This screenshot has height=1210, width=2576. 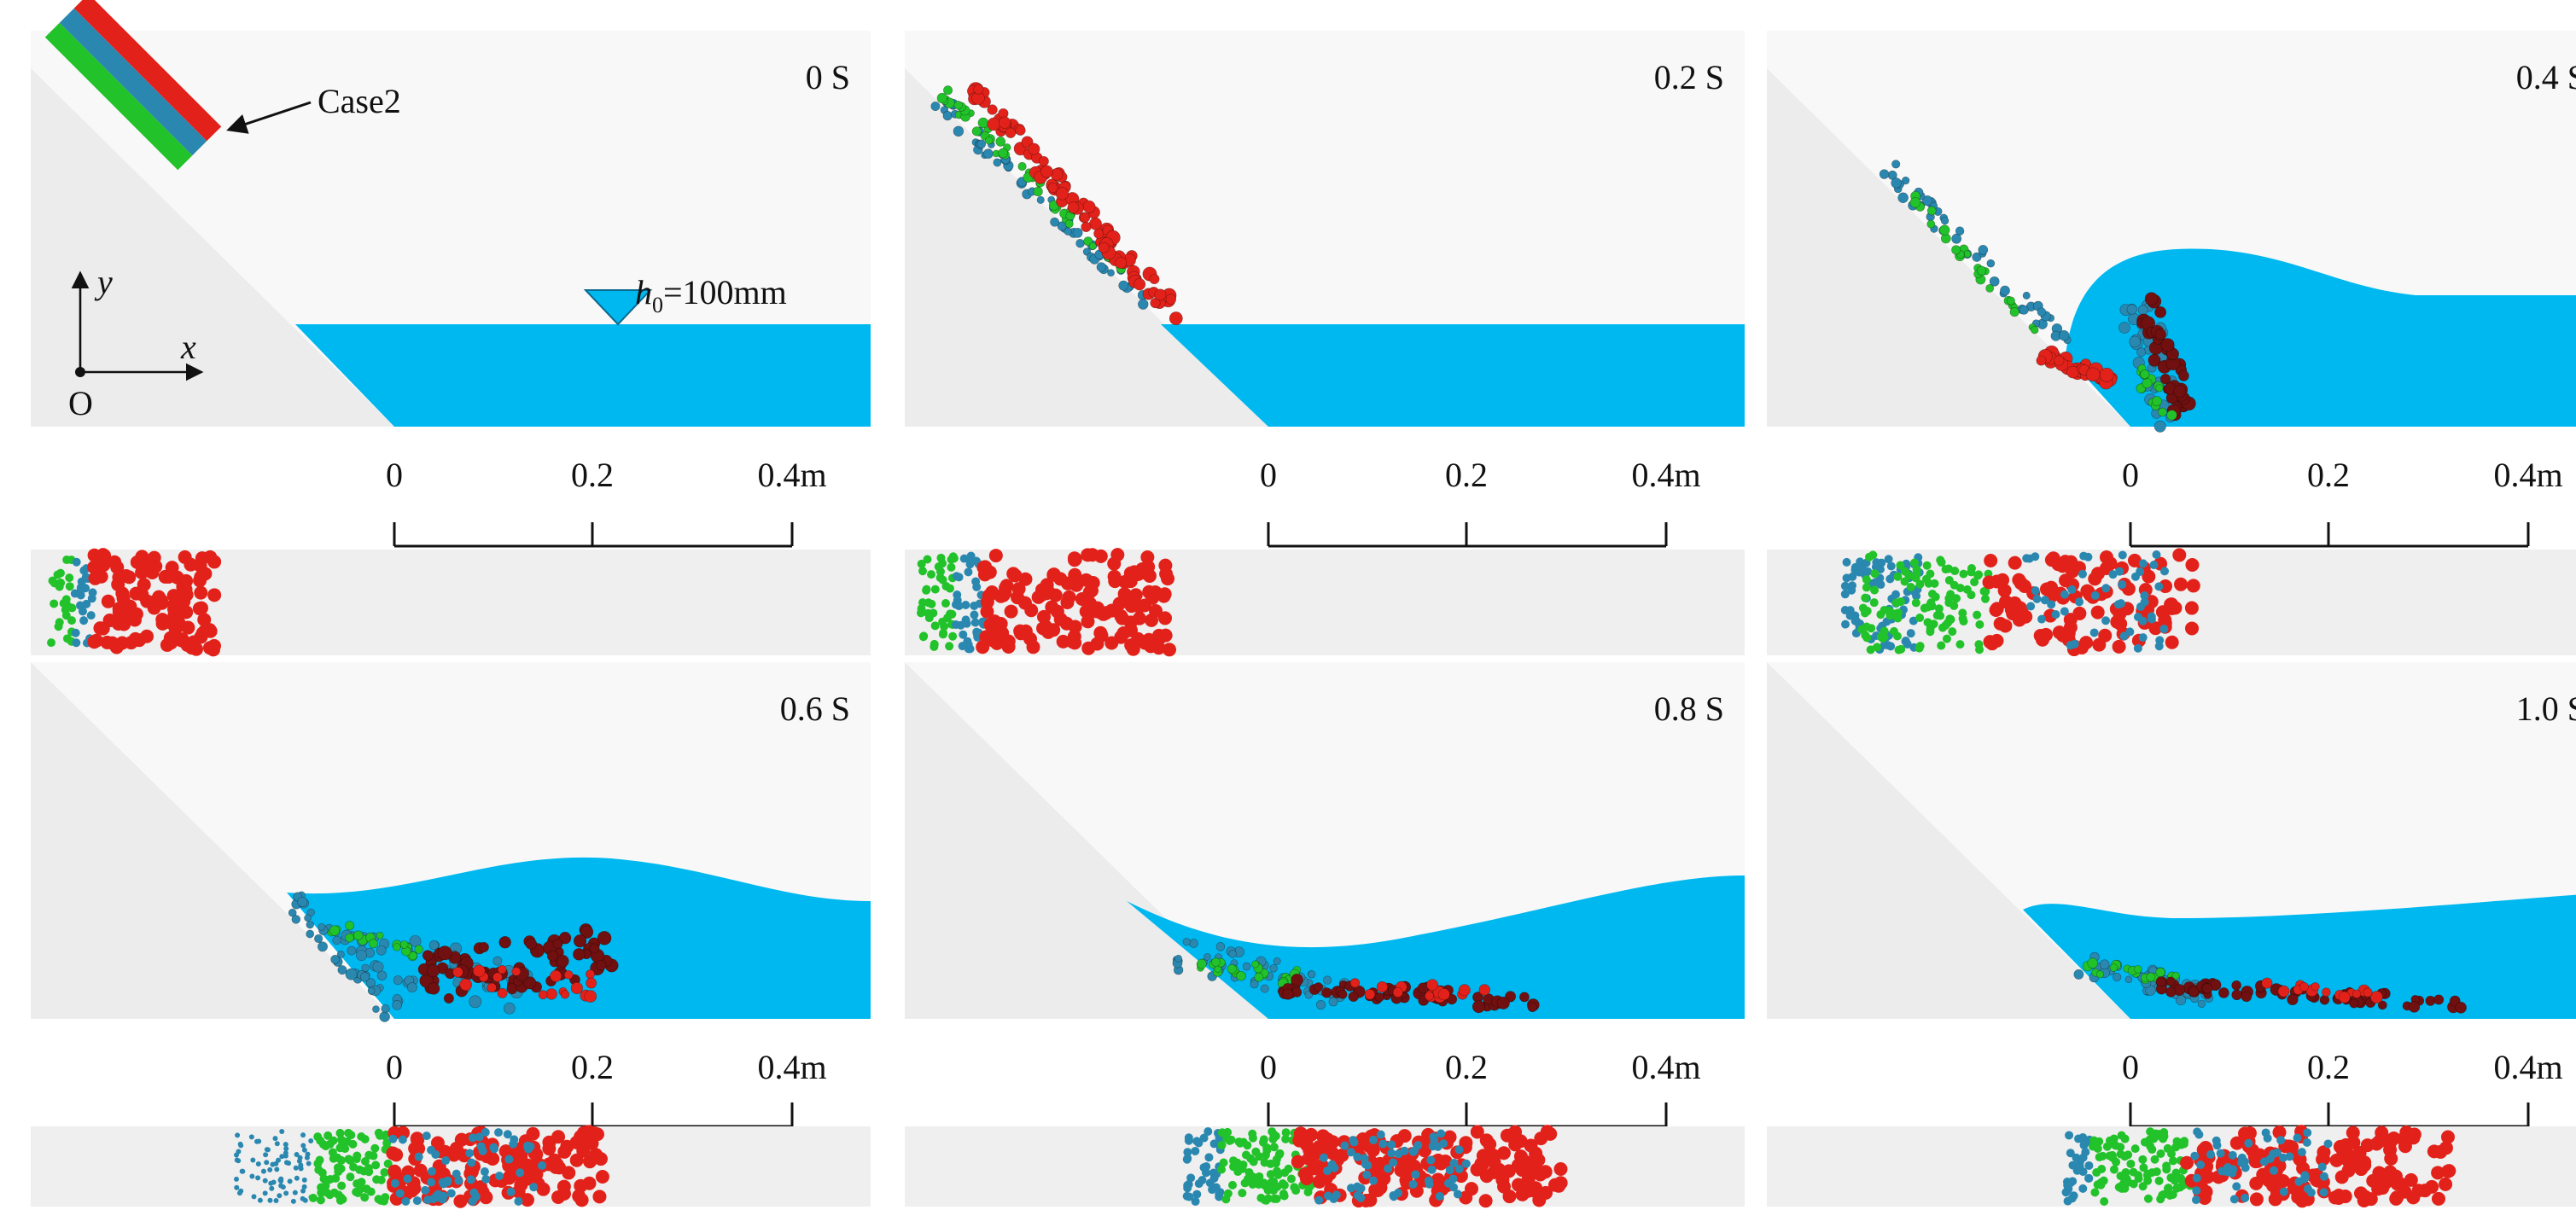 What do you see at coordinates (1325, 602) in the screenshot?
I see `top-view` at bounding box center [1325, 602].